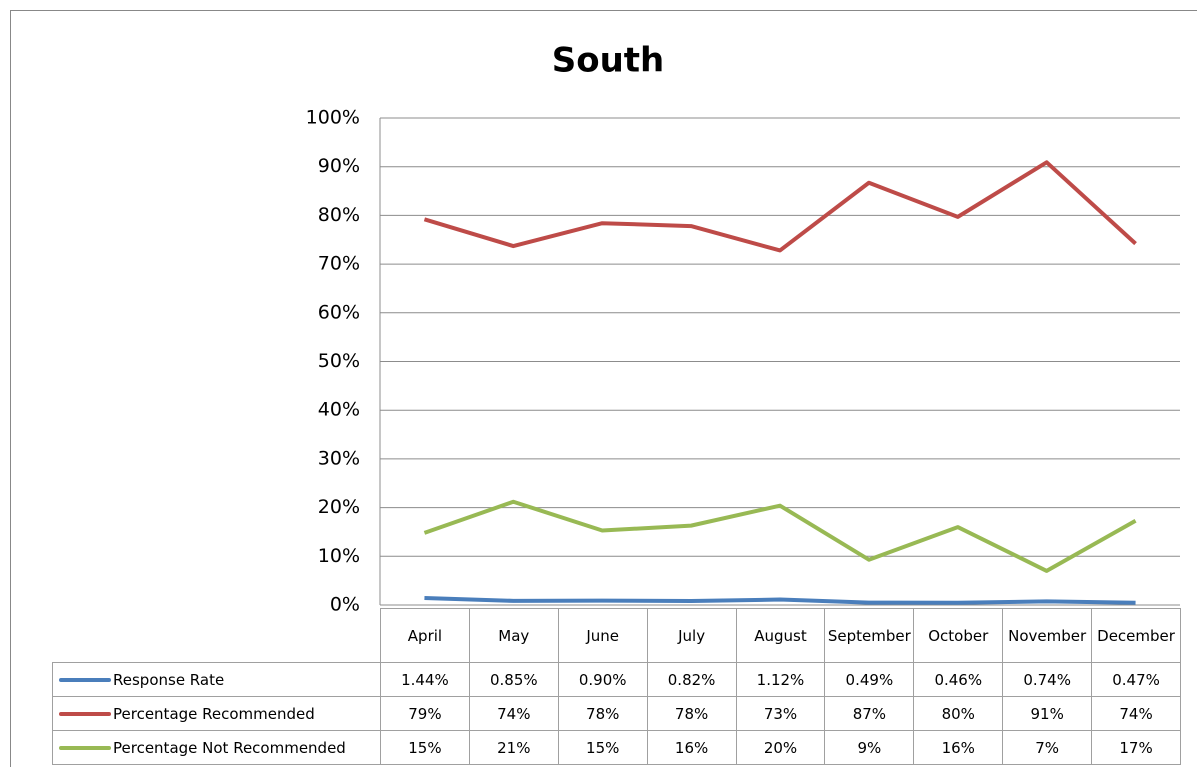 The width and height of the screenshot is (1197, 767). What do you see at coordinates (958, 713) in the screenshot?
I see `data-label: 80%` at bounding box center [958, 713].